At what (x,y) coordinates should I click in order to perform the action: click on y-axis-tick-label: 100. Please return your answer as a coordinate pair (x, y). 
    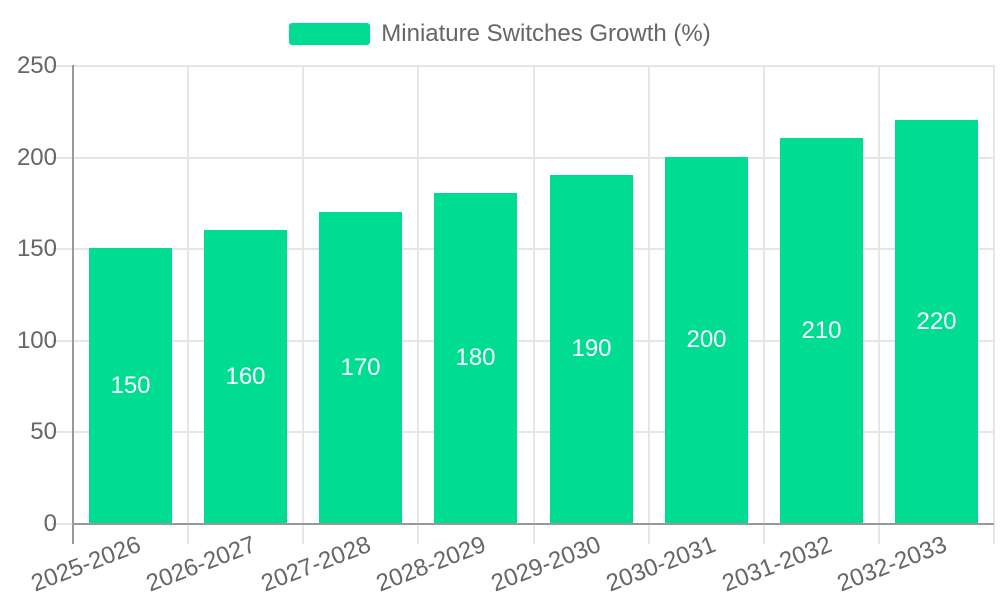
    Looking at the image, I should click on (36, 340).